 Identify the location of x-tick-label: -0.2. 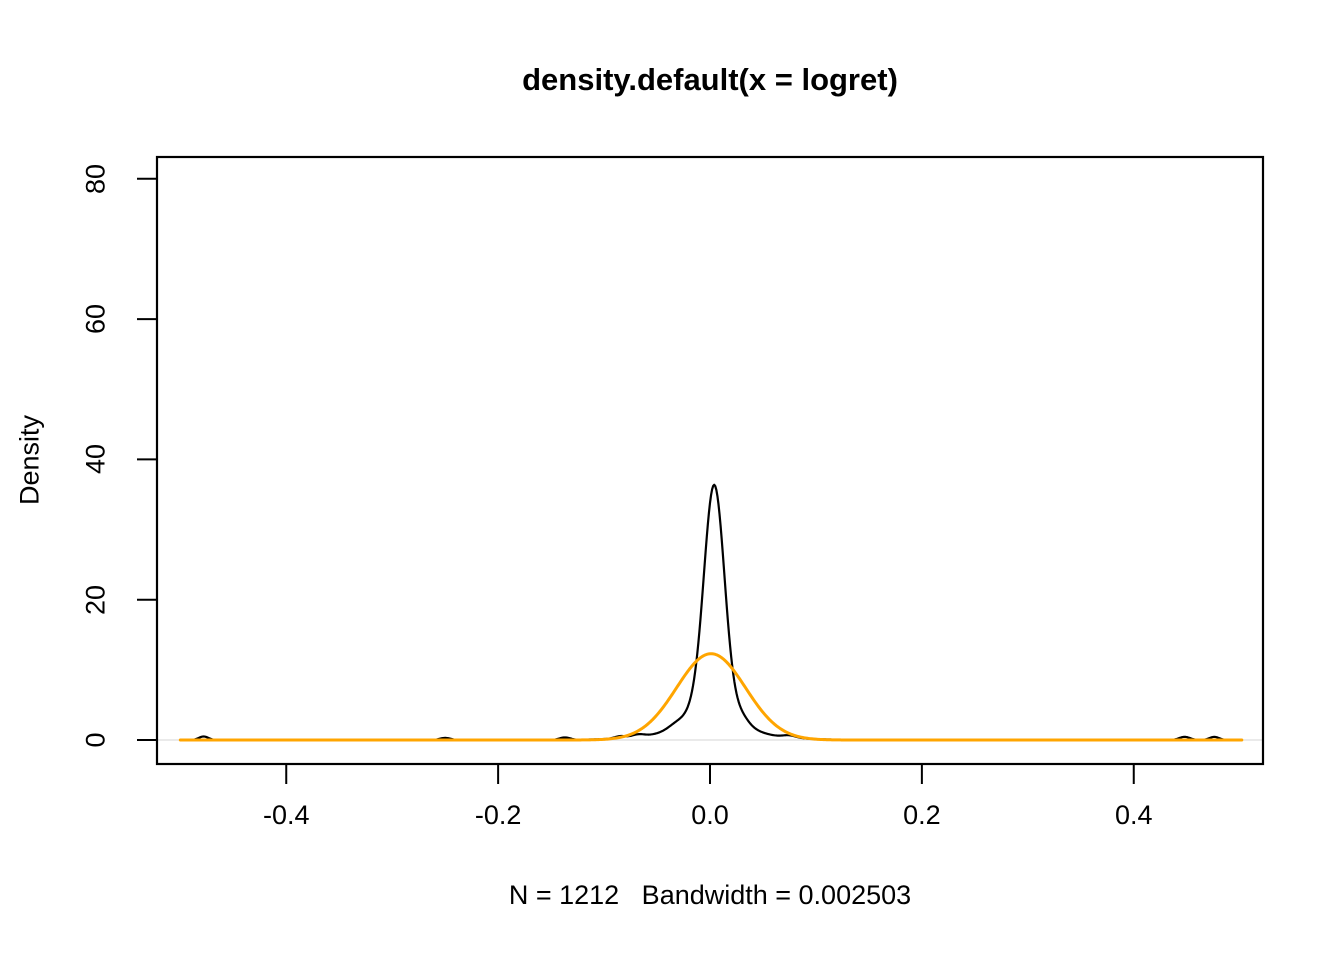
(498, 815).